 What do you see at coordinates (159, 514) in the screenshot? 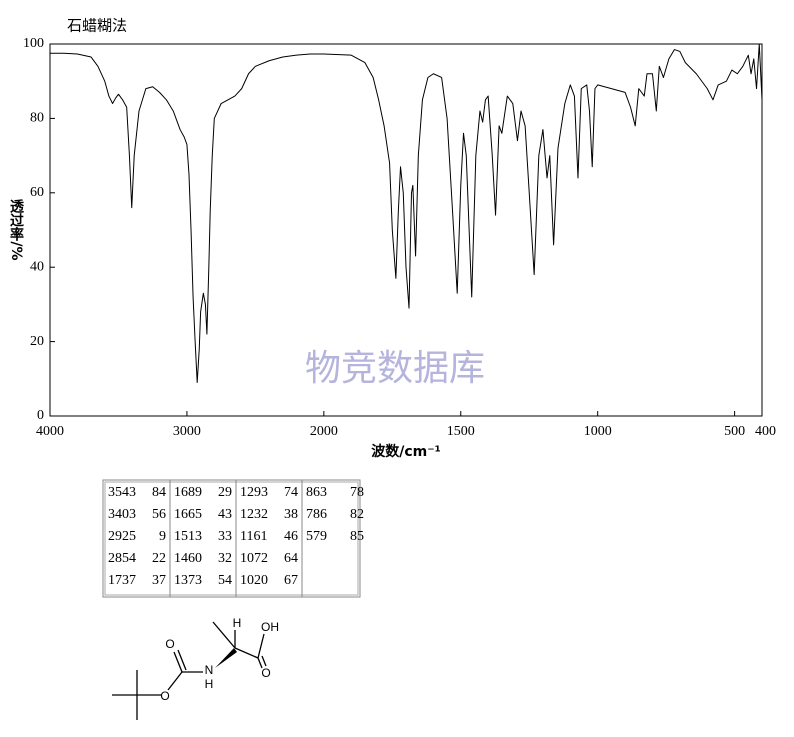
I see `table-cell: 56` at bounding box center [159, 514].